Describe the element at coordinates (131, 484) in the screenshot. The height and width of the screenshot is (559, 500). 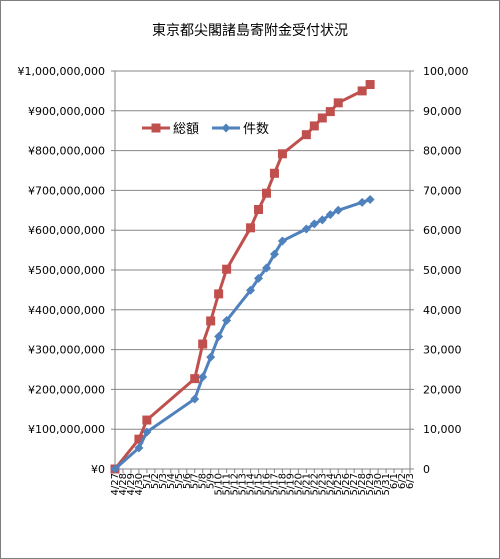
I see `x-tick-label: 4/29` at that location.